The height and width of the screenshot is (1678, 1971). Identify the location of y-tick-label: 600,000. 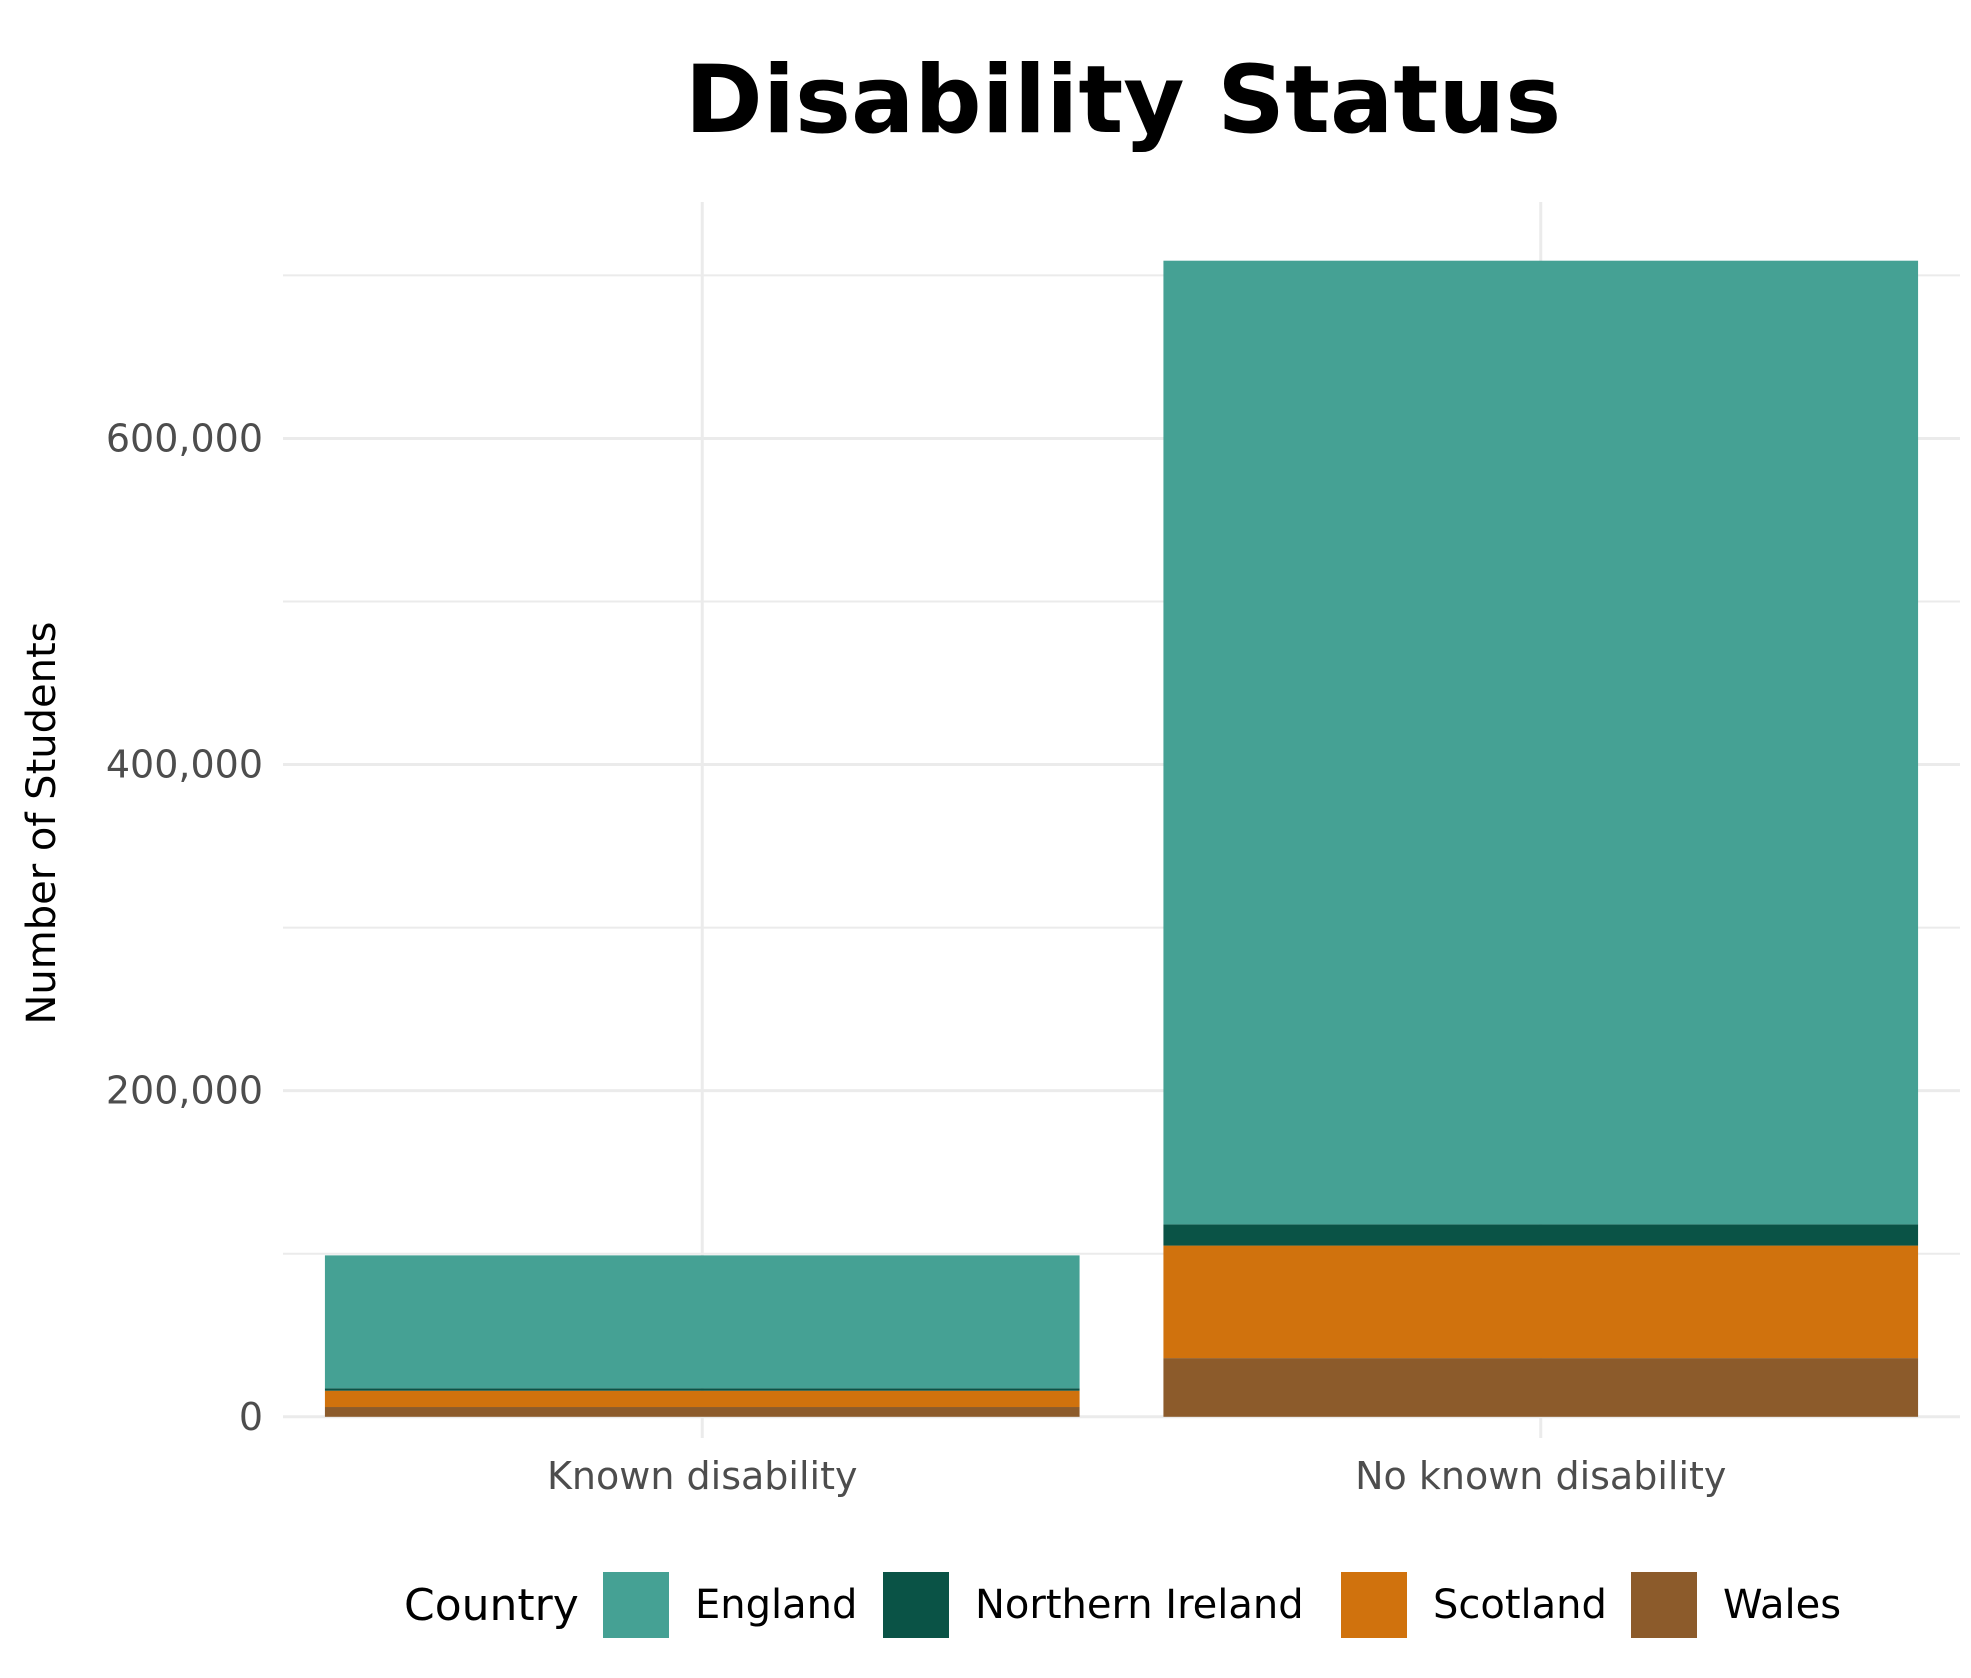
(184, 438).